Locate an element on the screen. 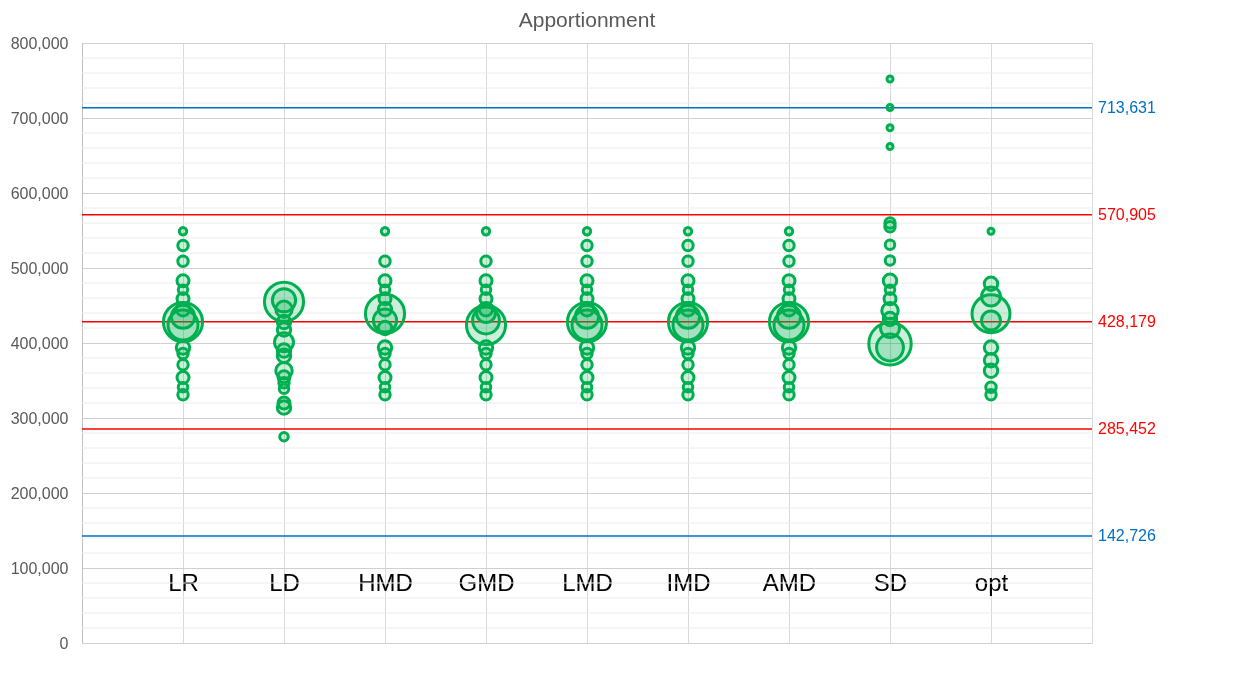 The image size is (1250, 691). y-tick-label: 800,000 is located at coordinates (39, 43).